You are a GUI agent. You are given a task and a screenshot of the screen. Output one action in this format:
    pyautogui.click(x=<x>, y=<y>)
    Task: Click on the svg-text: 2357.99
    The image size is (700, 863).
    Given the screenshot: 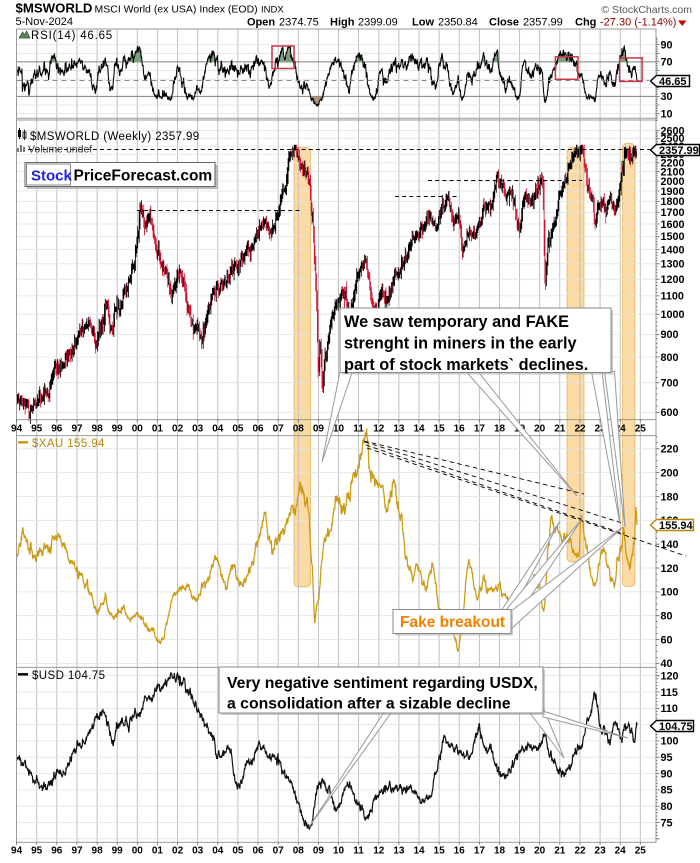 What is the action you would take?
    pyautogui.click(x=679, y=151)
    